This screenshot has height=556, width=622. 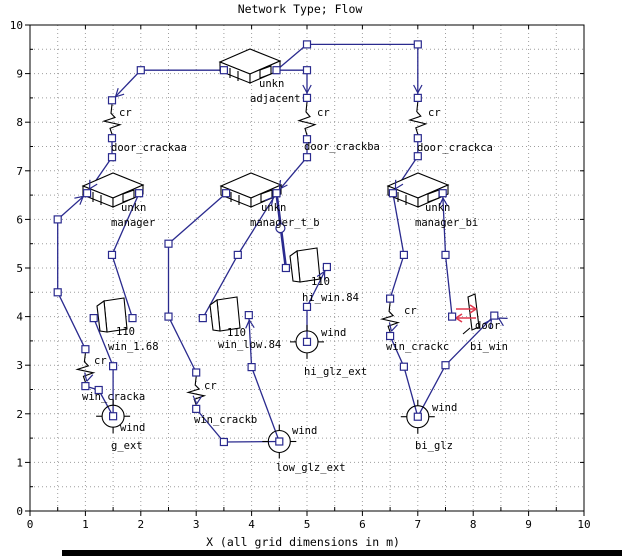 What do you see at coordinates (273, 208) in the screenshot?
I see `diagram-label: unkn` at bounding box center [273, 208].